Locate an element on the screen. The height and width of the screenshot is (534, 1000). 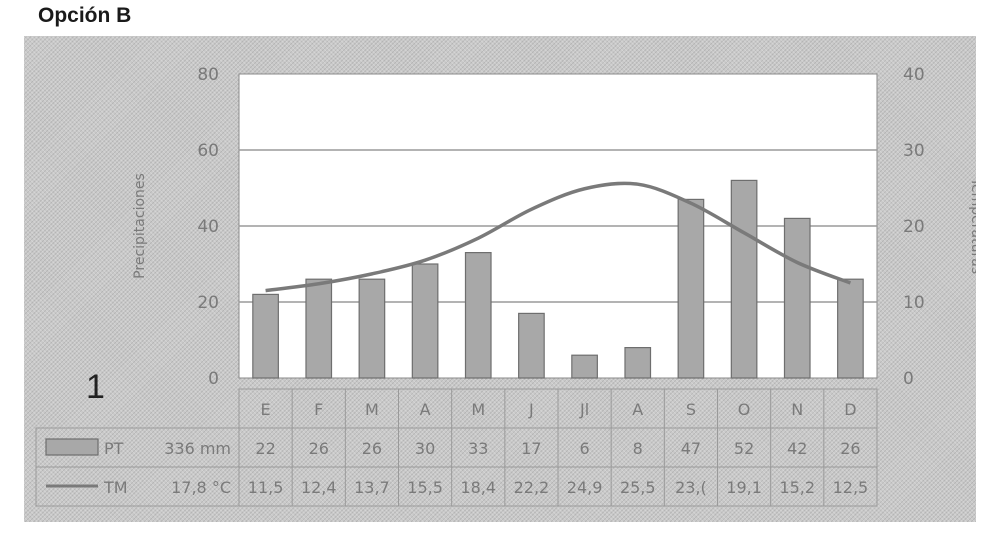
category-label: O is located at coordinates (744, 409).